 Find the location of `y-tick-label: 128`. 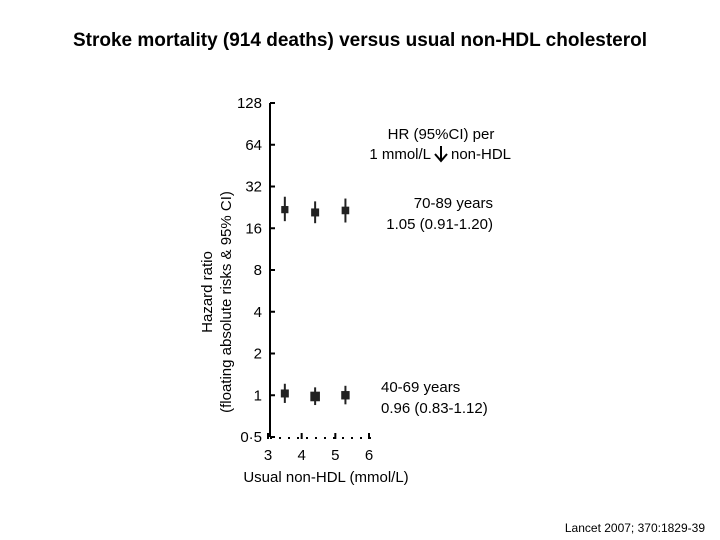

y-tick-label: 128 is located at coordinates (249, 103).